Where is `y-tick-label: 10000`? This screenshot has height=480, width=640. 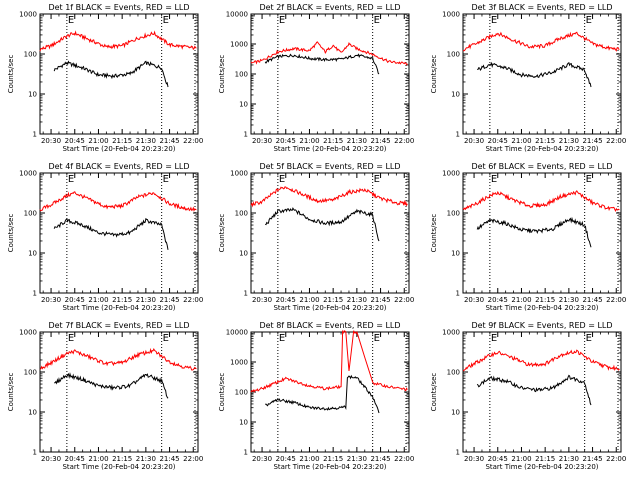 y-tick-label: 10000 is located at coordinates (237, 333).